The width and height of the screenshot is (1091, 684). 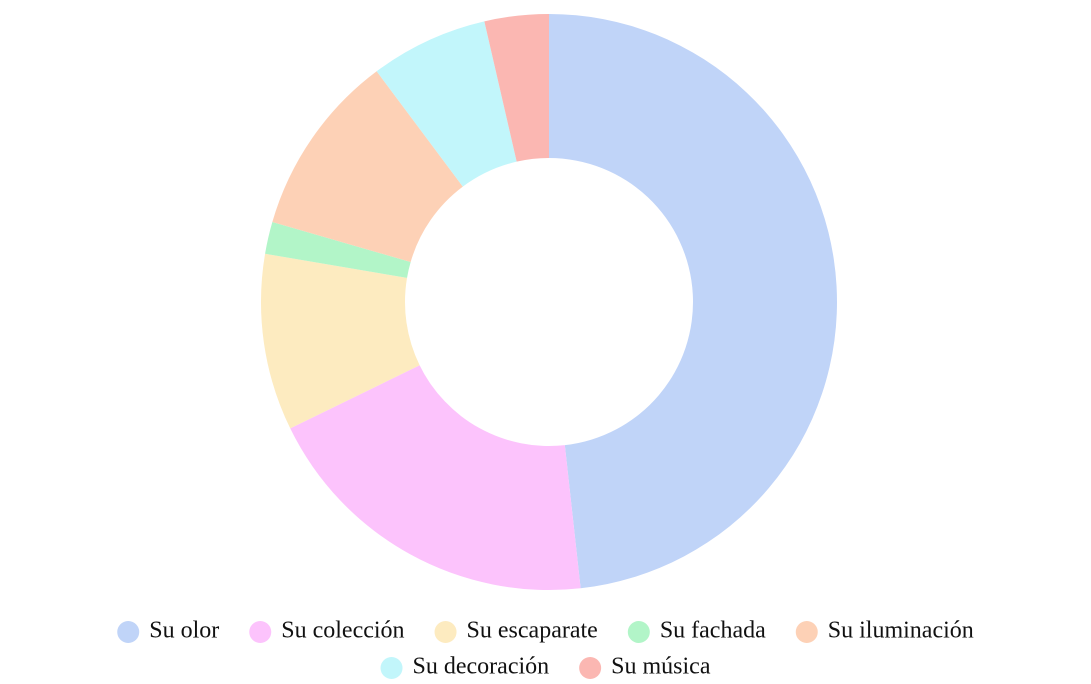 What do you see at coordinates (901, 631) in the screenshot?
I see `legend-label: Su iluminación` at bounding box center [901, 631].